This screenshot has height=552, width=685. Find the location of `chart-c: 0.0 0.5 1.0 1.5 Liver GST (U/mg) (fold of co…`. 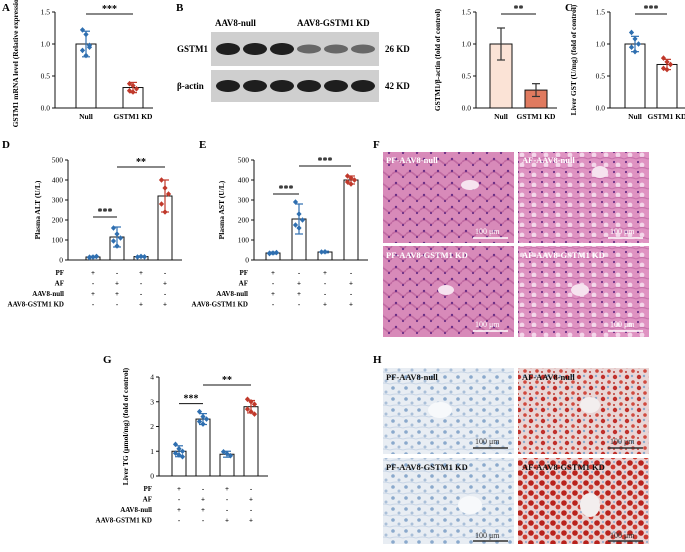

chart-c: 0.0 0.5 1.0 1.5 Liver GST (U/mg) (fold of co… is located at coordinates (627, 62).